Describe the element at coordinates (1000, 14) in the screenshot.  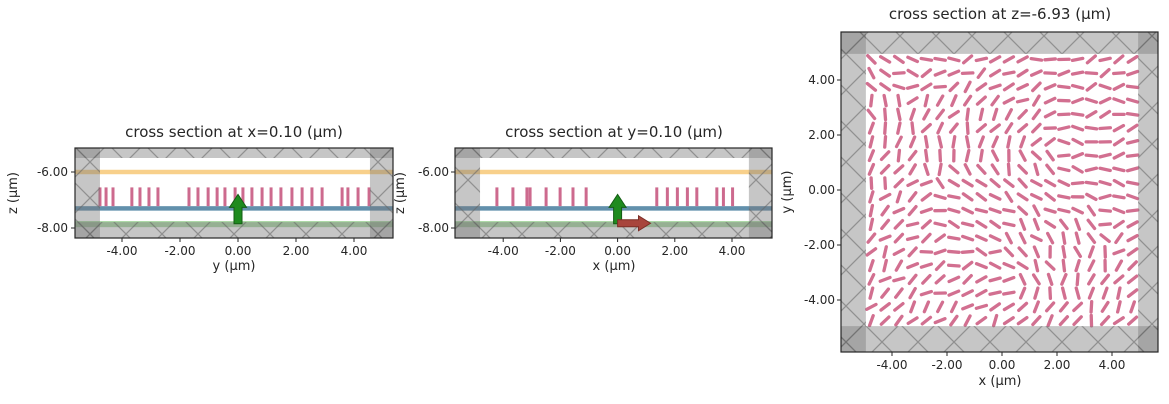
I see `plot3-title: cross section at z=-6.93 (μm)` at that location.